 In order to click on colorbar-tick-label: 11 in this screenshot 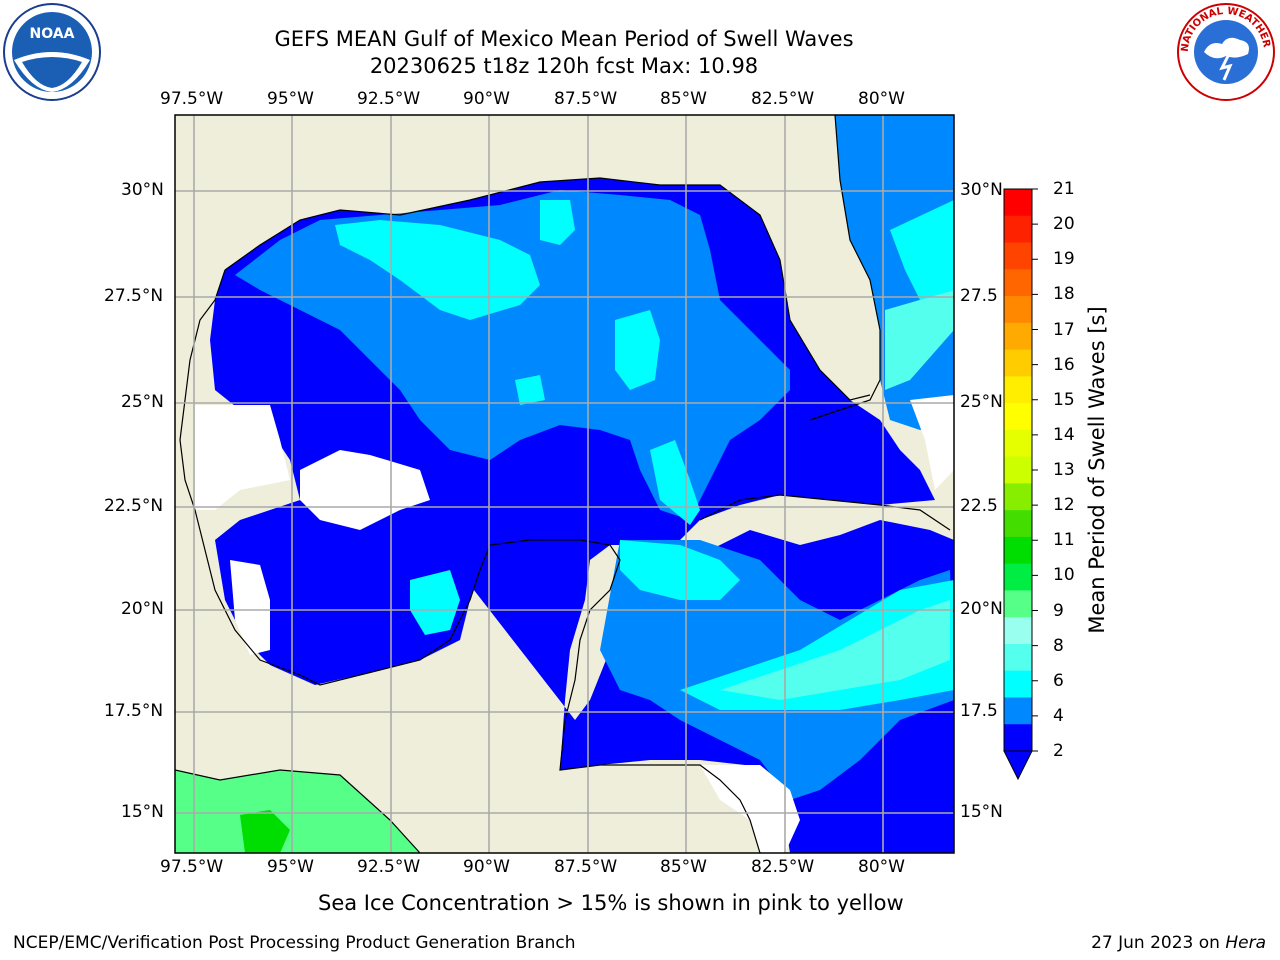, I will do `click(1064, 540)`.